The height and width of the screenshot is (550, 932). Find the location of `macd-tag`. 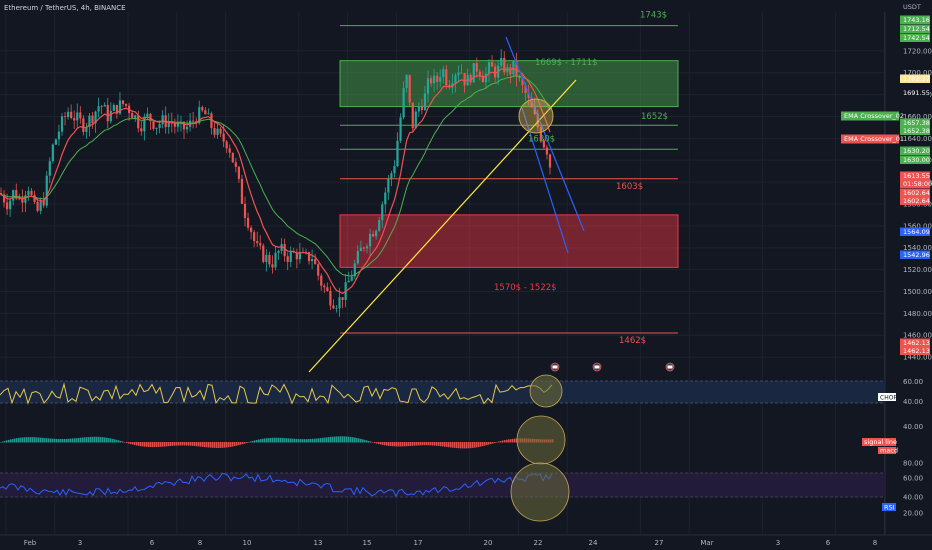

macd-tag is located at coordinates (887, 450).